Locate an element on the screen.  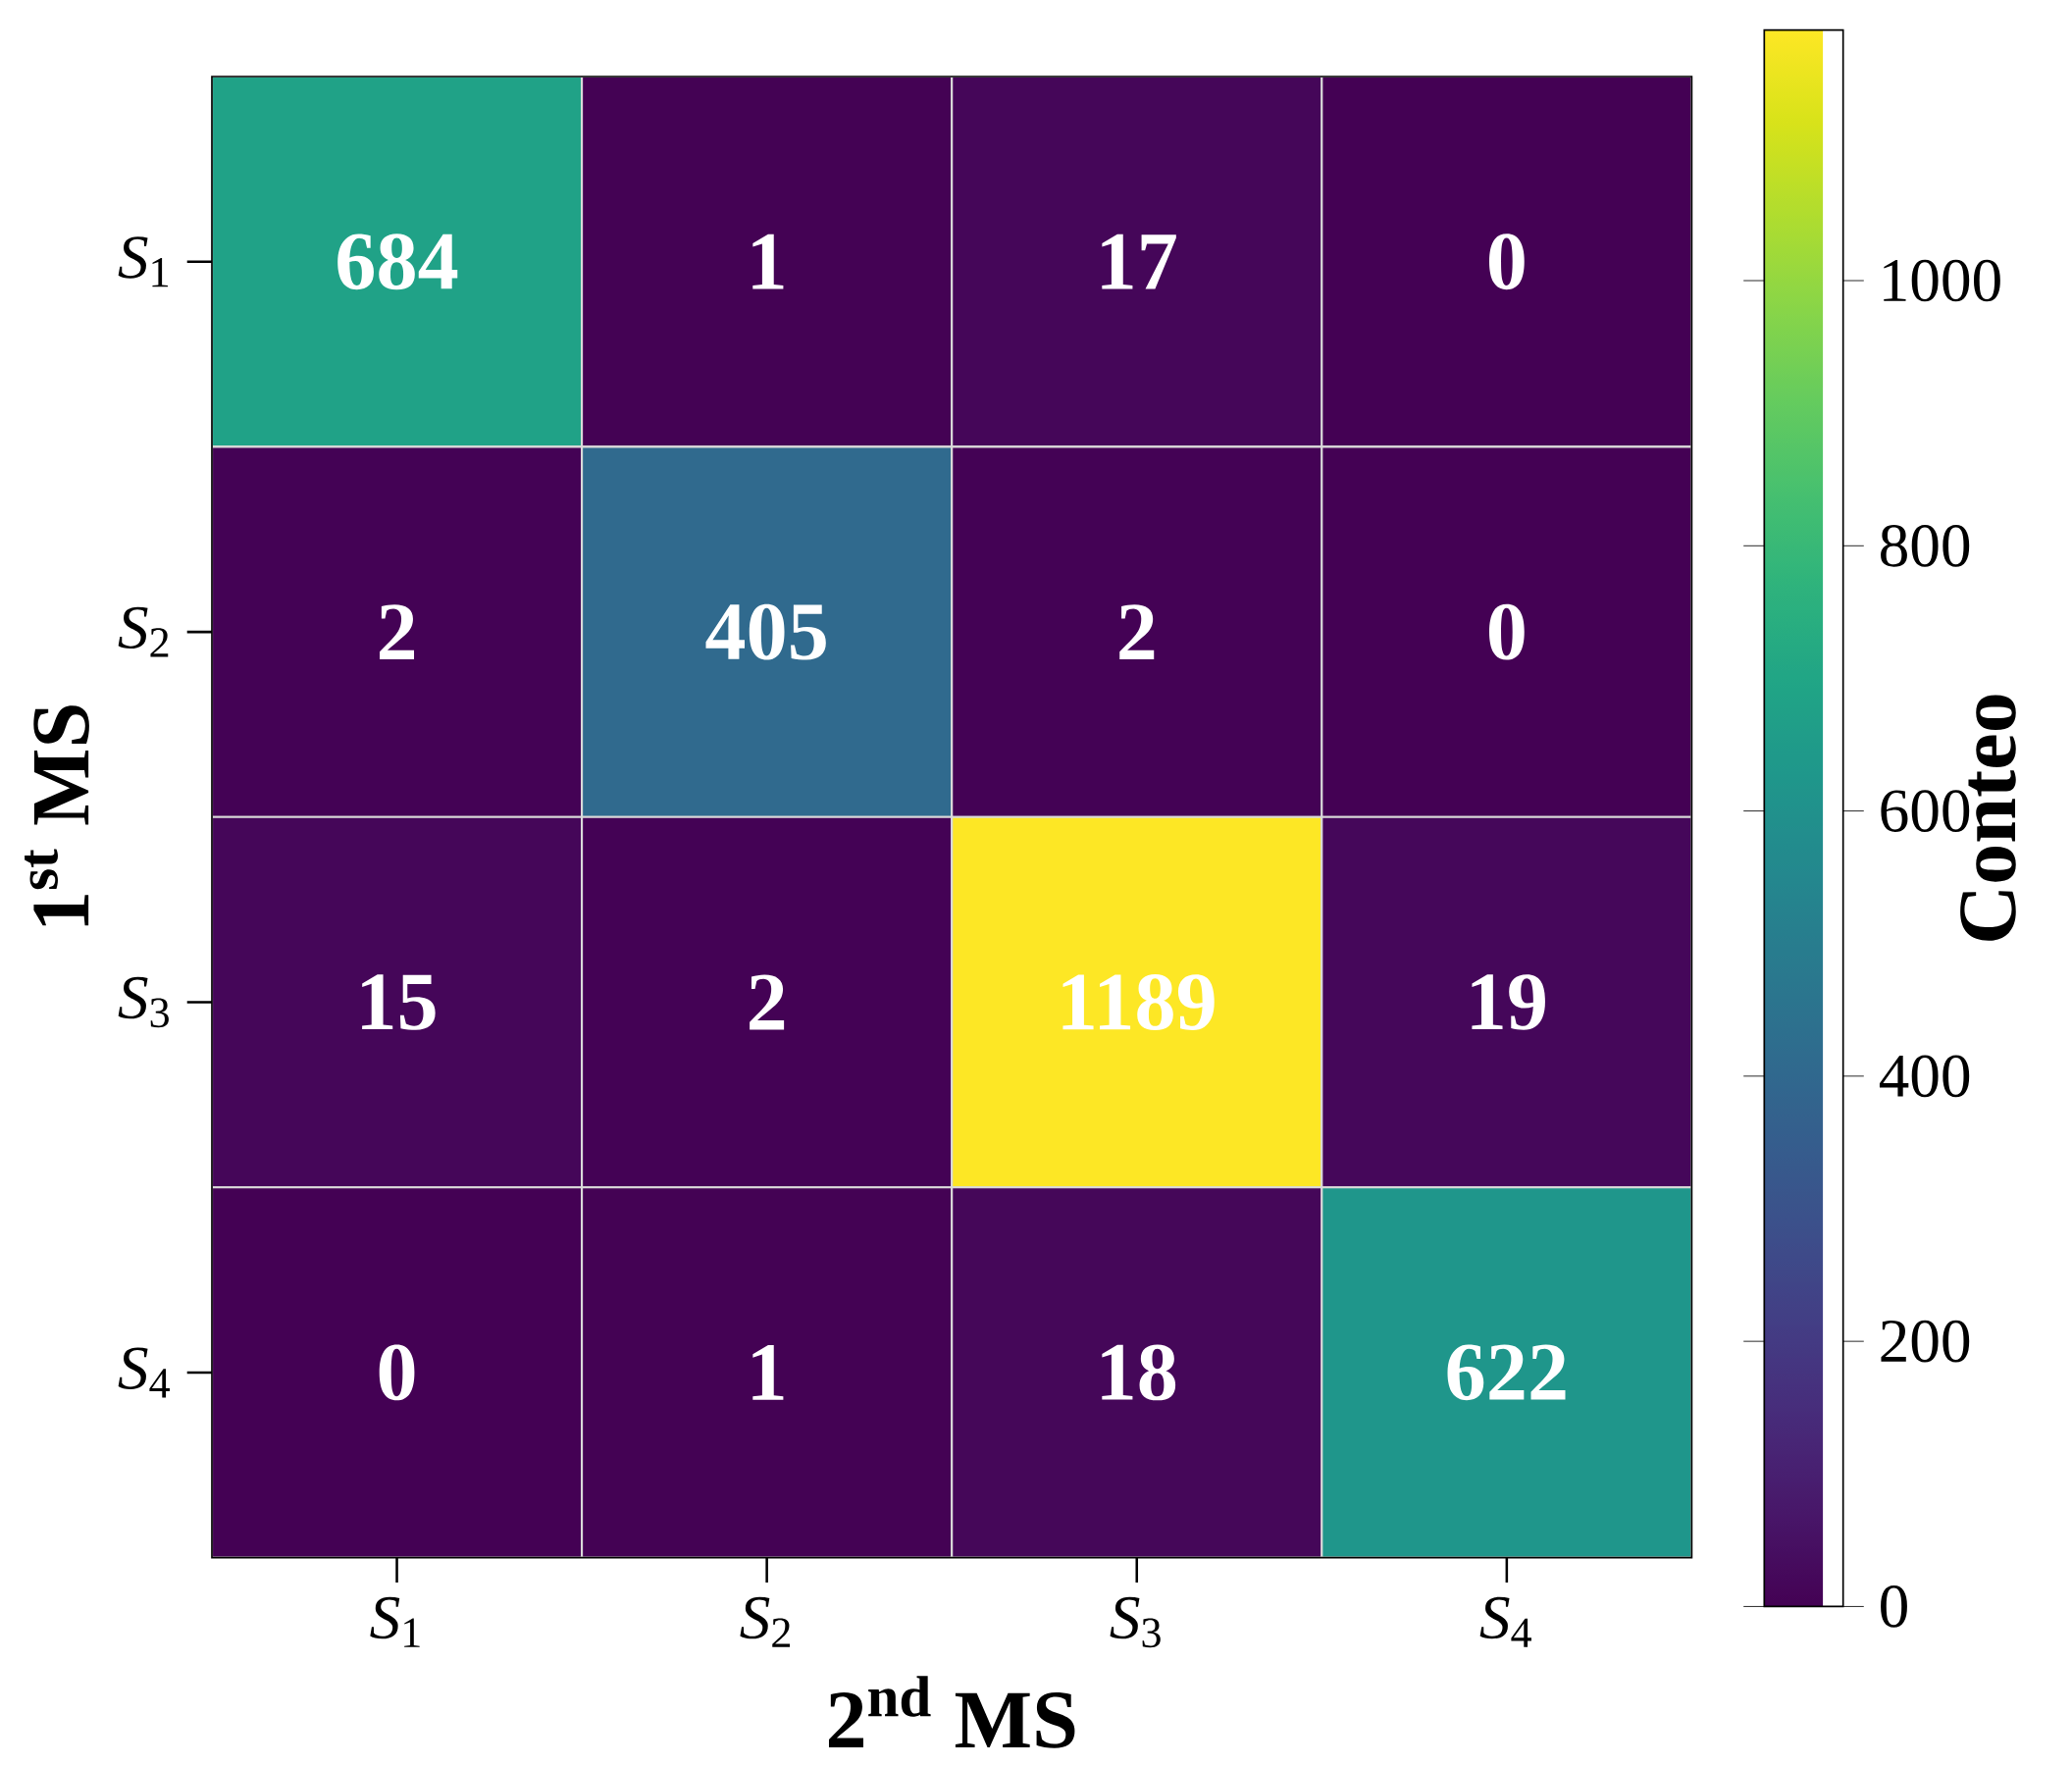
data-label: 1189 is located at coordinates (1138, 1002).